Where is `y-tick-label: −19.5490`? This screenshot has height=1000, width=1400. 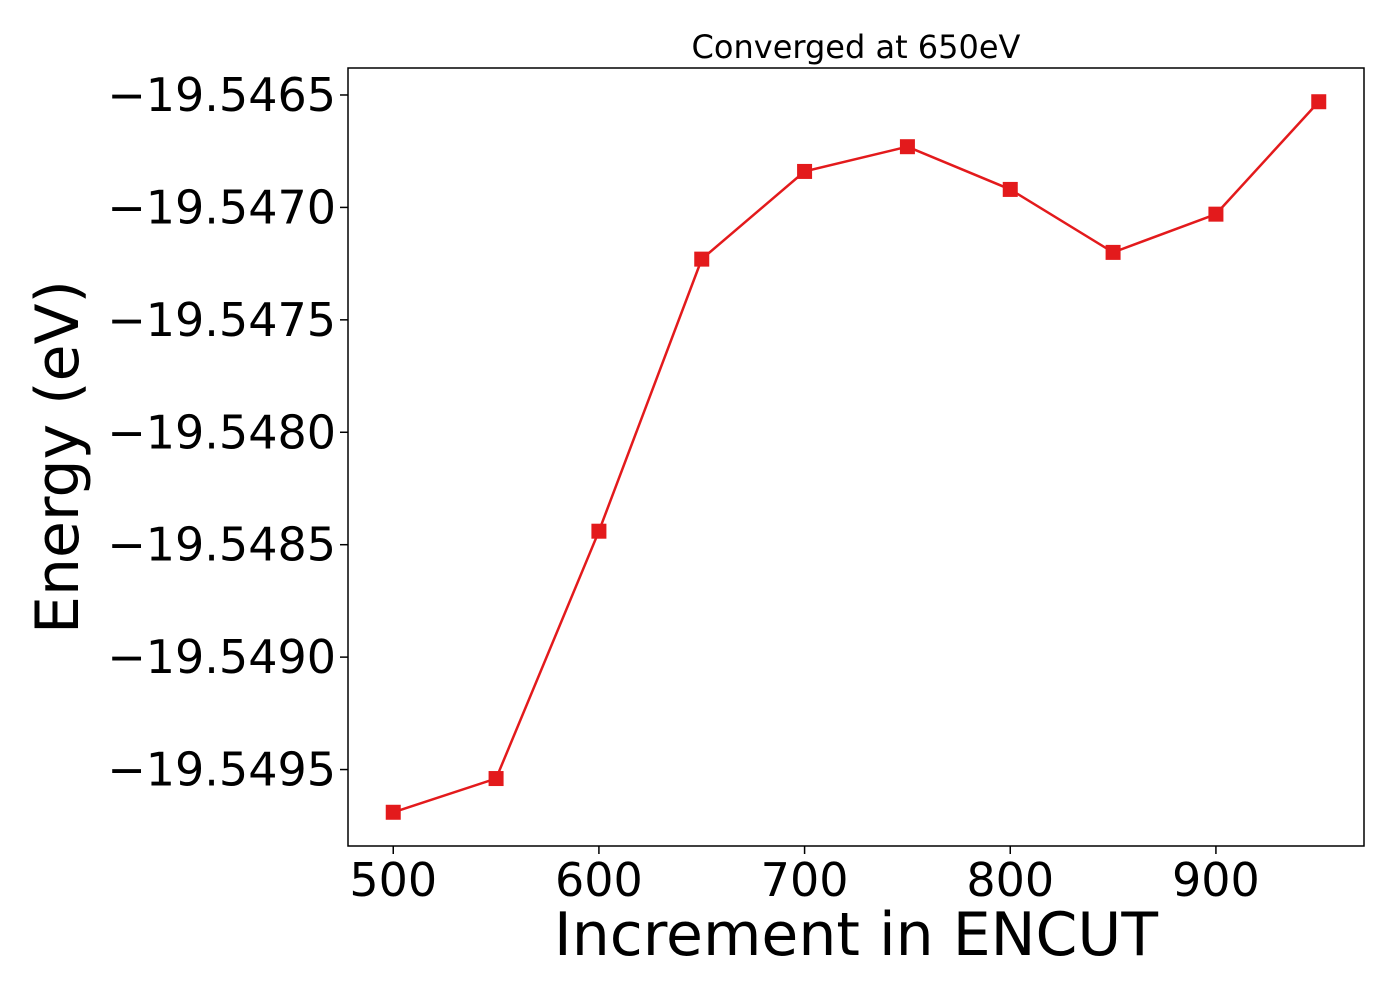
y-tick-label: −19.5490 is located at coordinates (221, 657).